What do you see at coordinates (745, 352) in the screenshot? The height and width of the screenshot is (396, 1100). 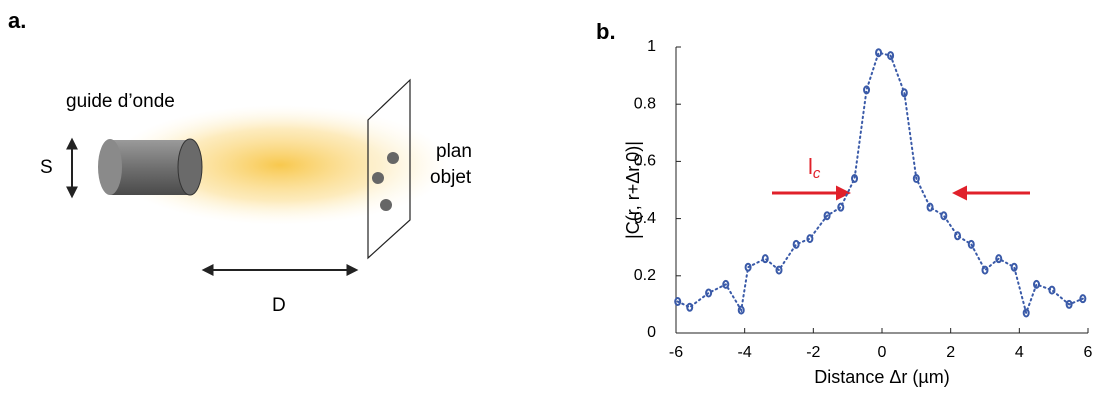 I see `x-tick-label: -4` at bounding box center [745, 352].